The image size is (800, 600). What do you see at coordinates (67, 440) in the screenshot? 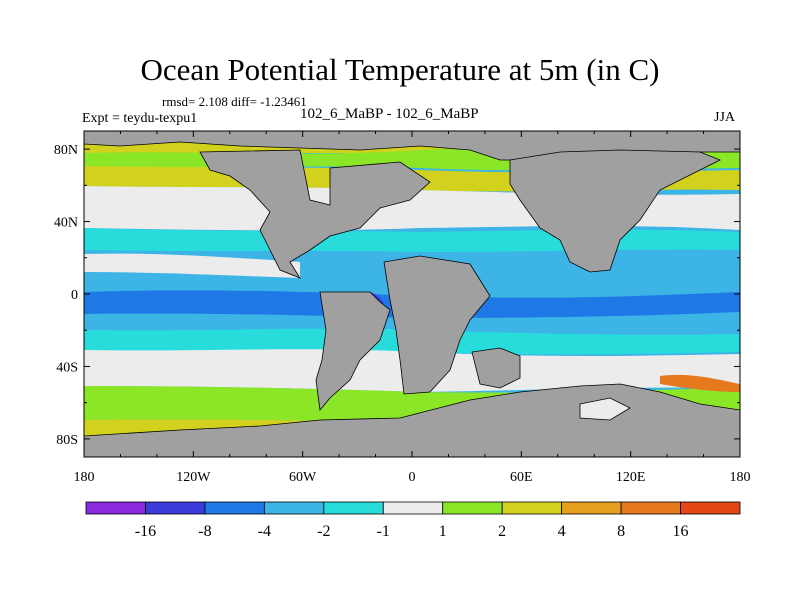
I see `y-tick-label: 80S` at bounding box center [67, 440].